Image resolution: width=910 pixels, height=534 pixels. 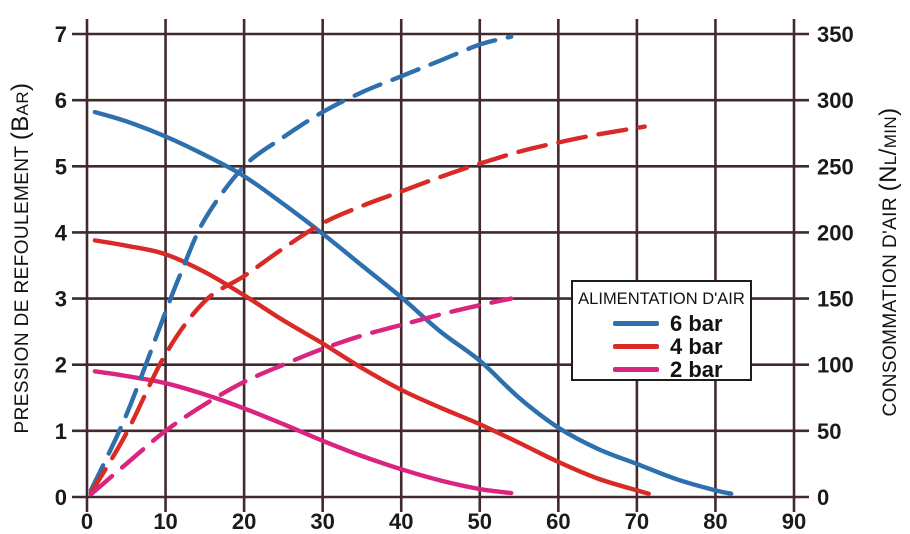 I want to click on legend-swatch-6bar, so click(x=636, y=323).